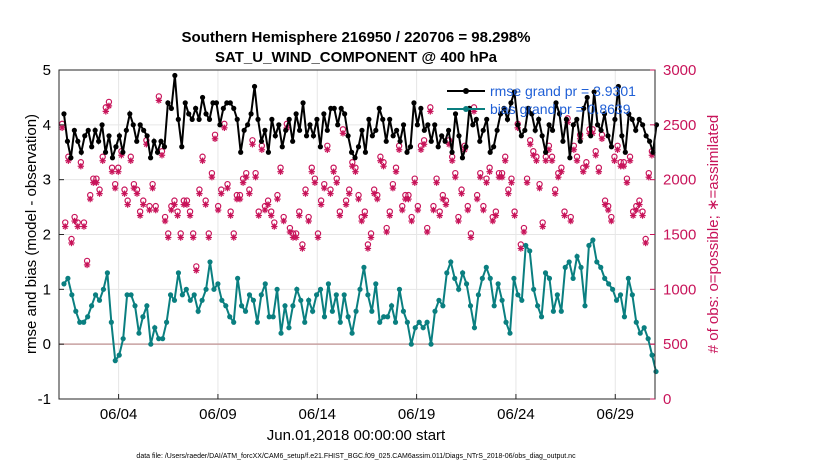  I want to click on legend-entry: rmse grand pr = 3.9301, so click(541, 91).